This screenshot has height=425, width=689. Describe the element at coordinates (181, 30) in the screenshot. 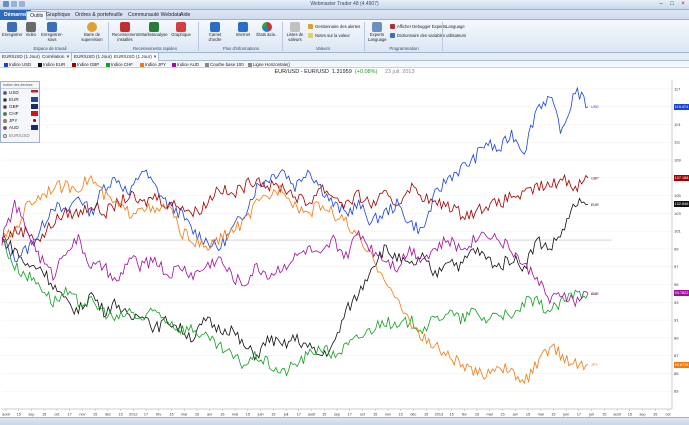

I see `graphique-button: Graphique` at that location.